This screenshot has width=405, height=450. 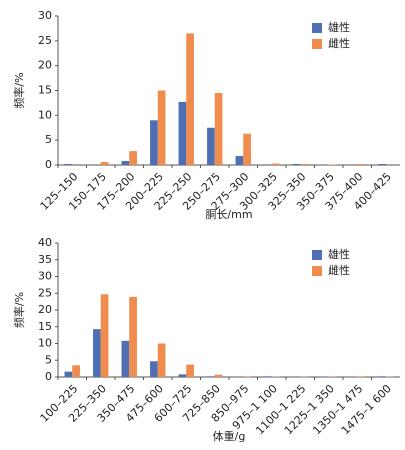 What do you see at coordinates (45, 242) in the screenshot?
I see `y-tick-label: 40` at bounding box center [45, 242].